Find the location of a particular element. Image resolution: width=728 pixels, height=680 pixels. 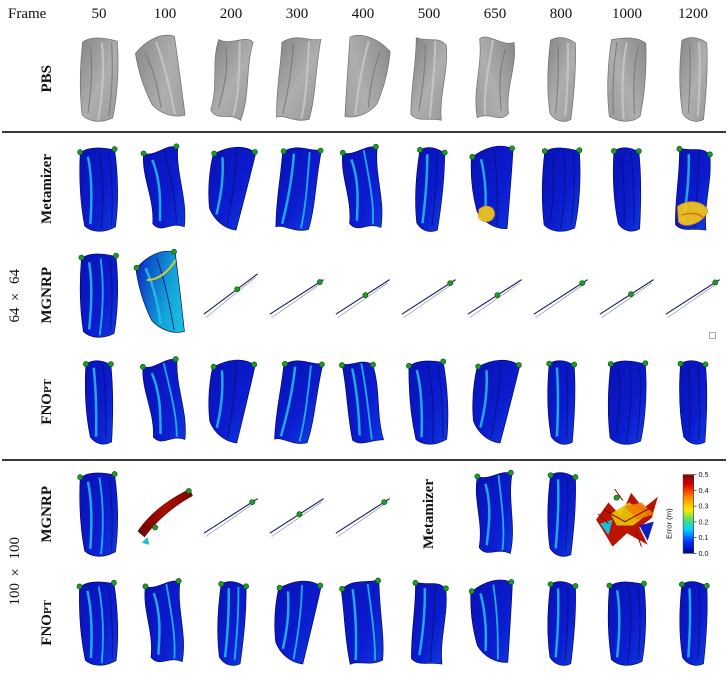

row-label-fnopt-100-text: FNOpt is located at coordinates (46, 623).